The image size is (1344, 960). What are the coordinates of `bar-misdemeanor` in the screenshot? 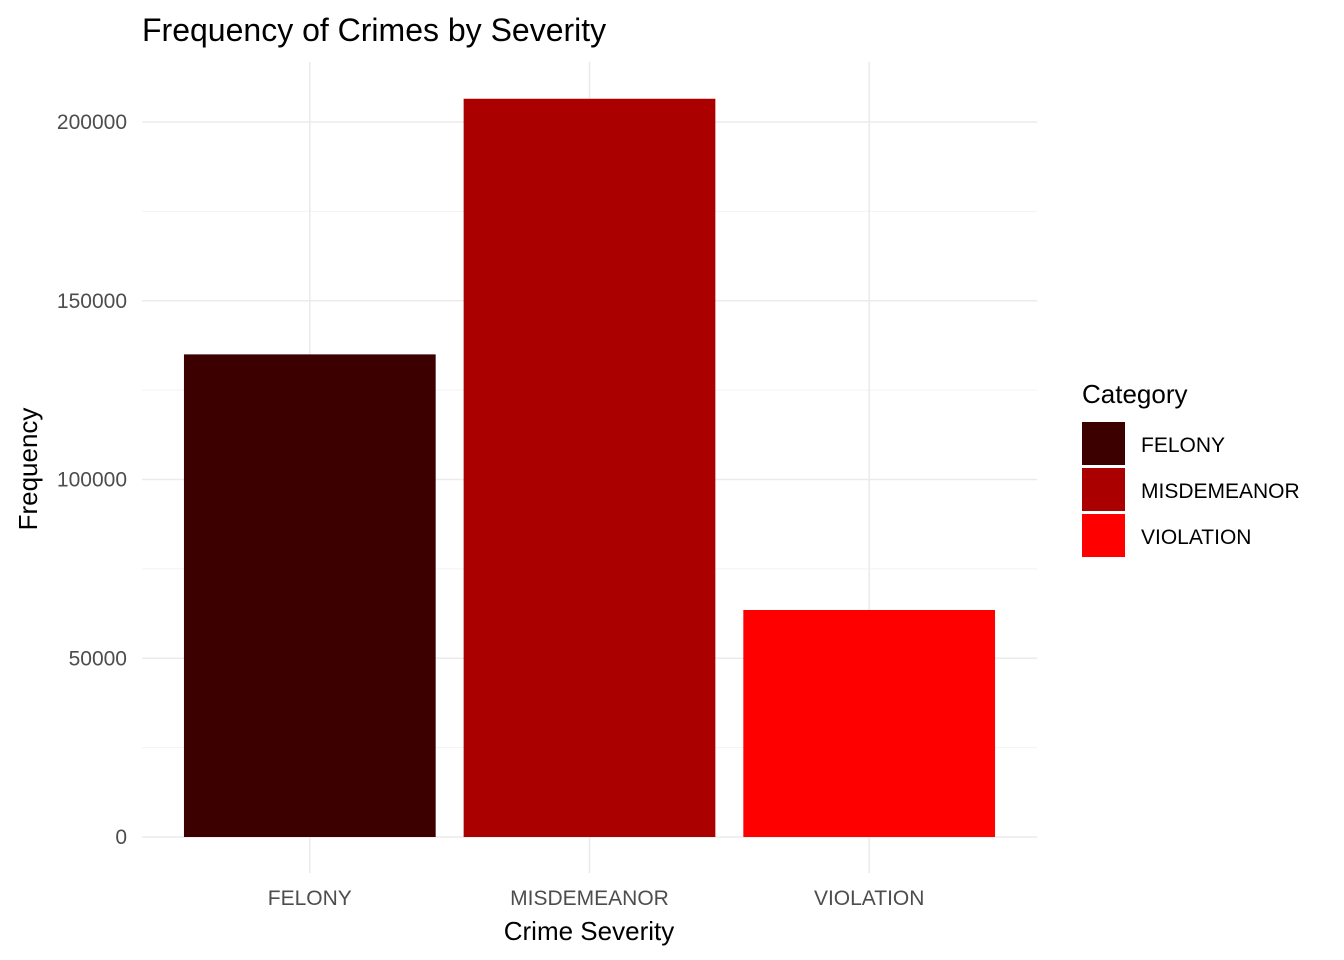 It's located at (589, 467).